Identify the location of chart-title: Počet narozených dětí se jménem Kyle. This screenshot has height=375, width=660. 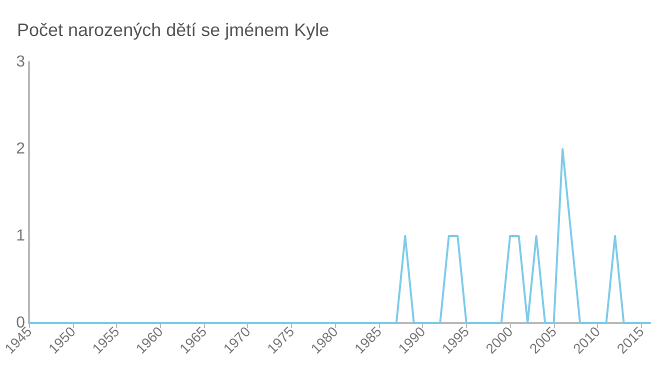
(173, 30).